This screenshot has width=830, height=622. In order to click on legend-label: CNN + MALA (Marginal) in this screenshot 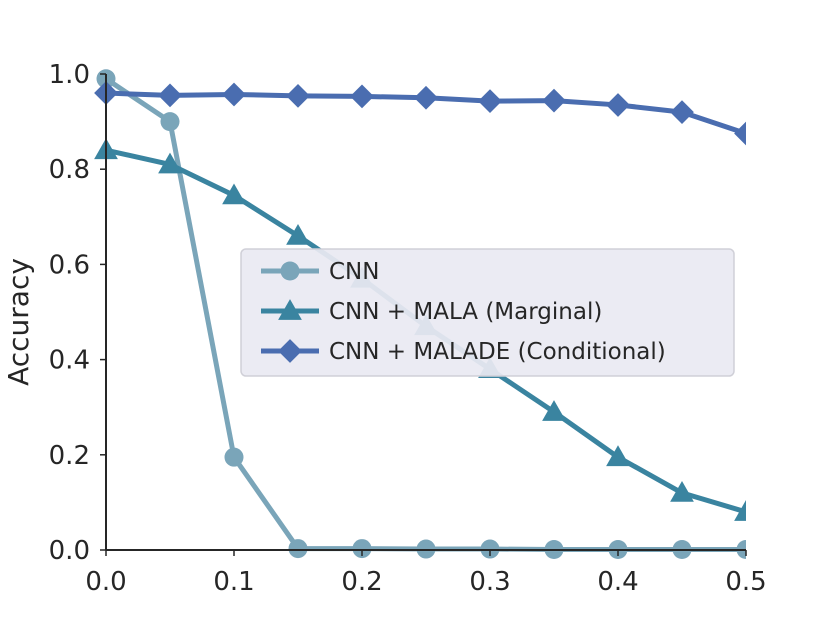, I will do `click(465, 312)`.